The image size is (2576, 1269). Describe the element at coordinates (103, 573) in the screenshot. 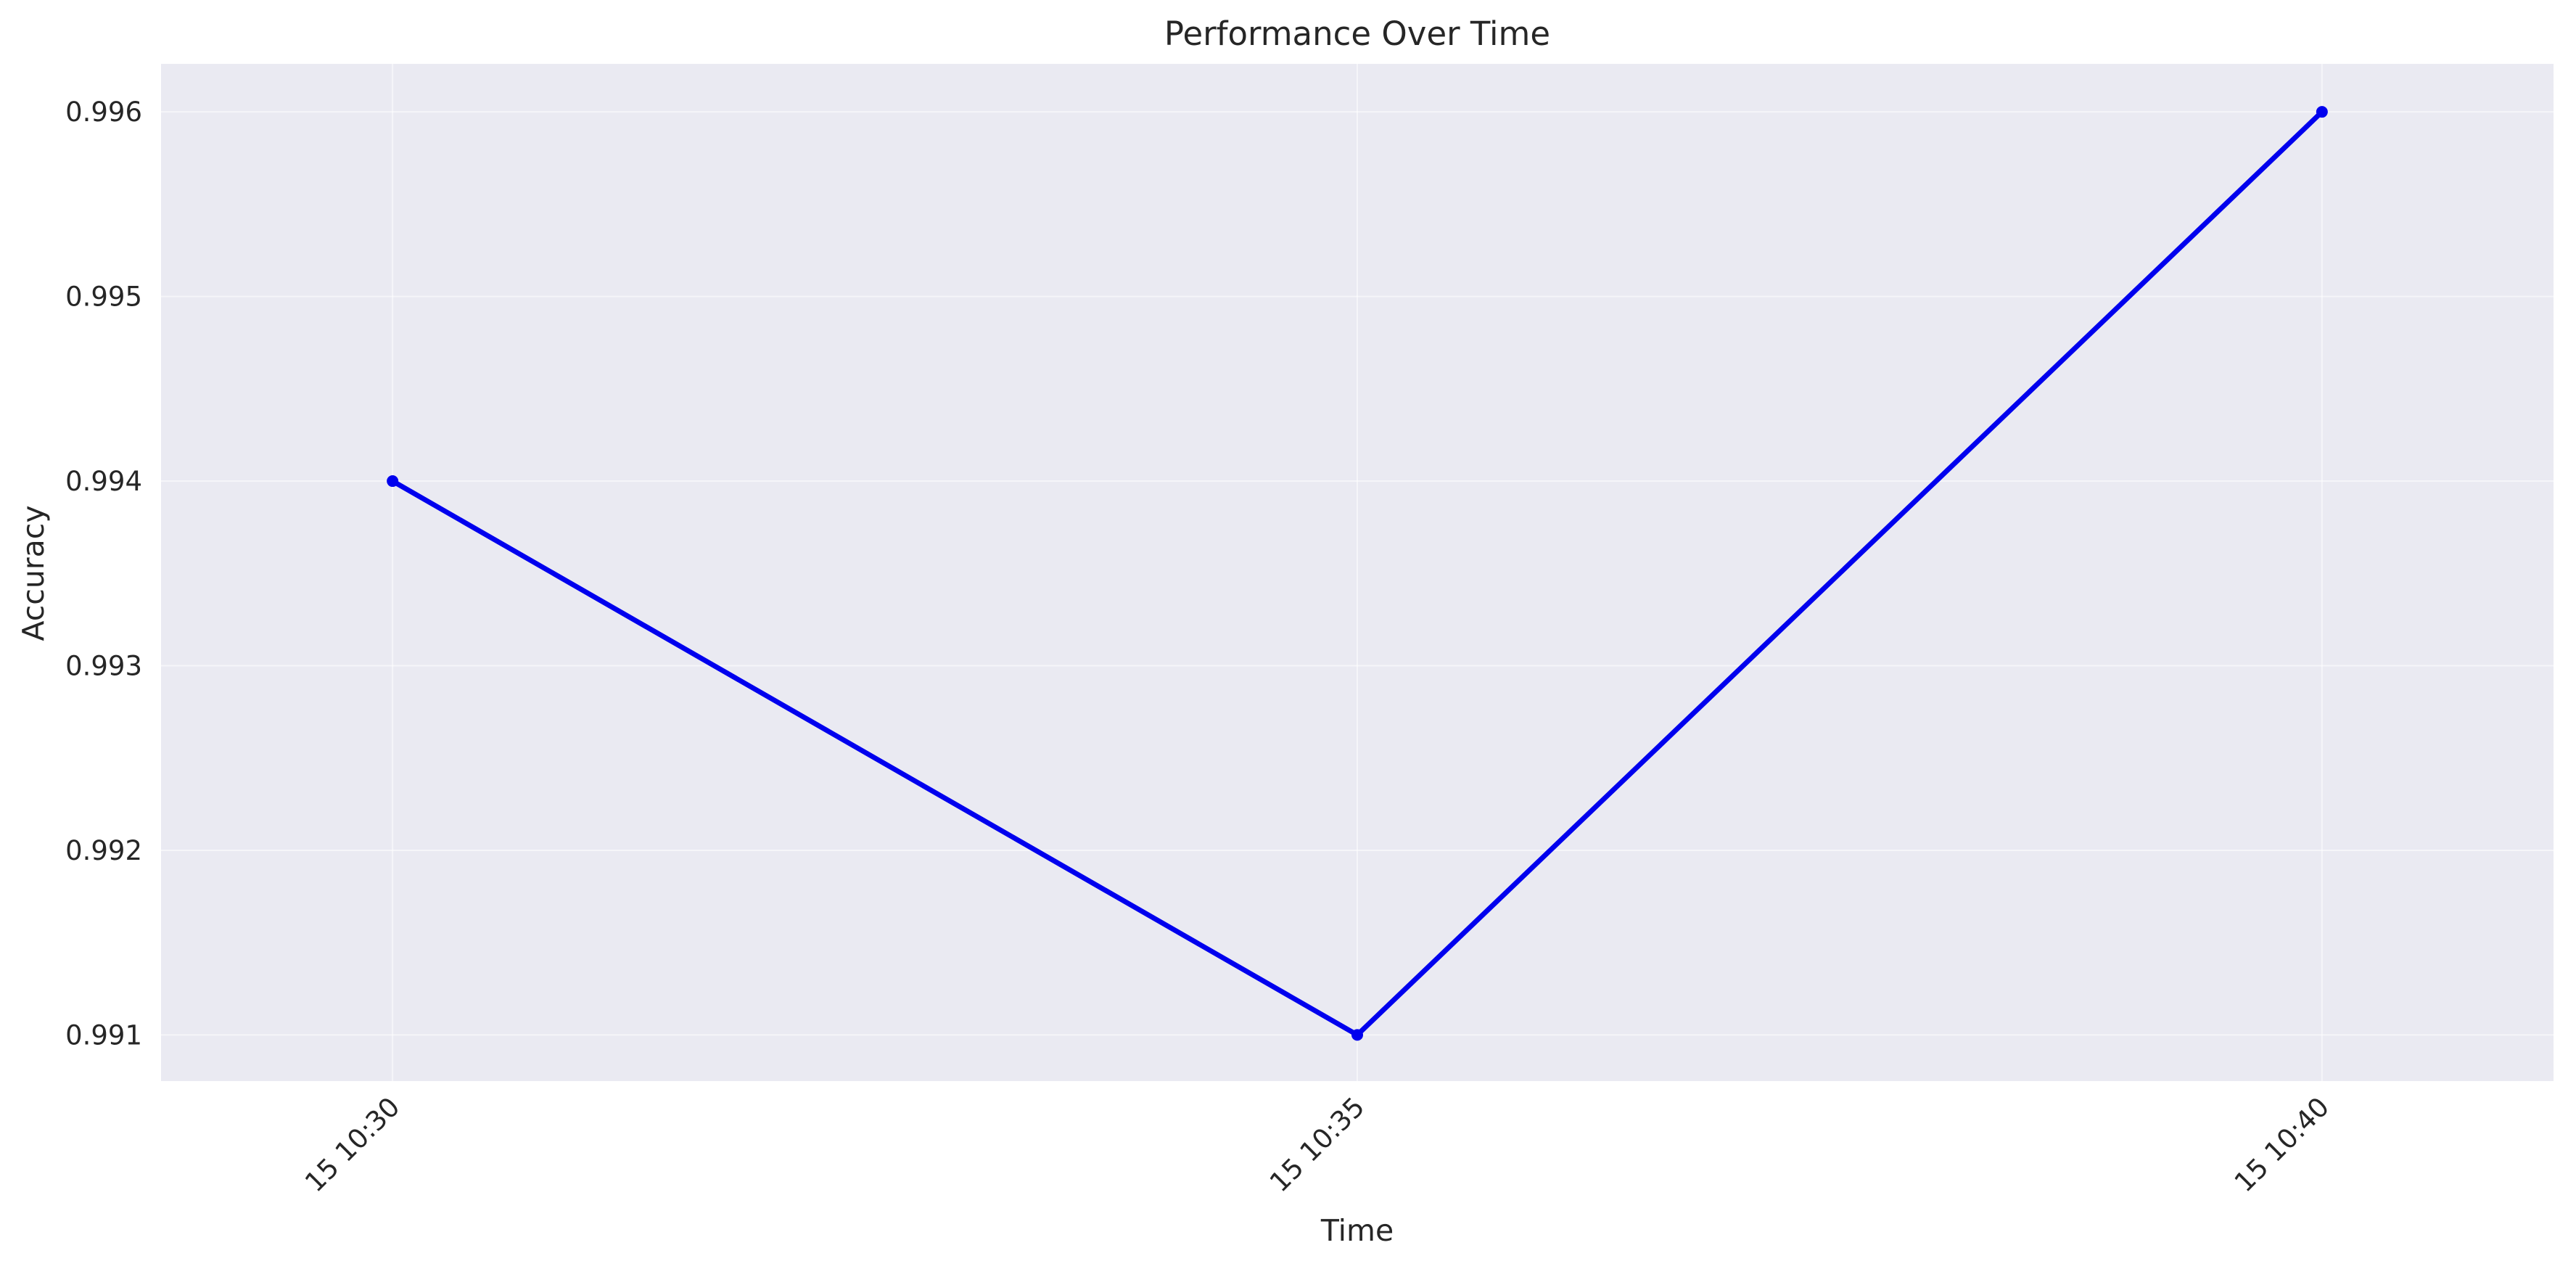

I see `y-axis-ticks: 0.991 0.992 0.993 0.994 0.995 0.996` at that location.